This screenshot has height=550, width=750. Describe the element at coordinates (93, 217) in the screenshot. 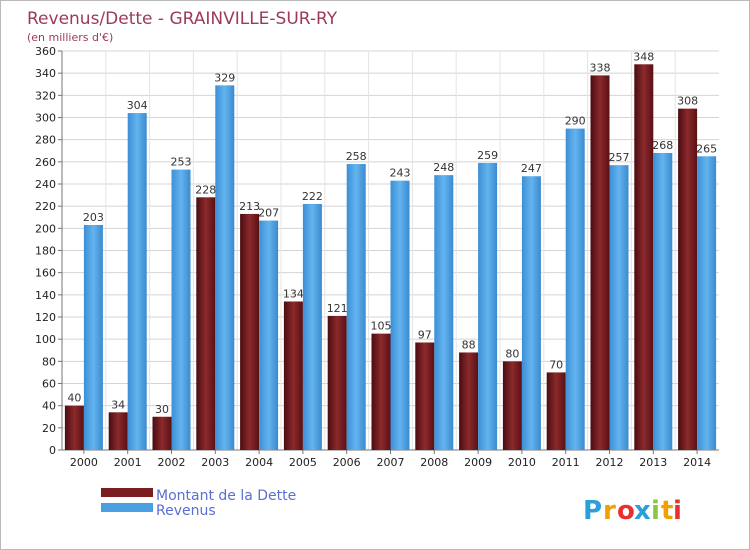

I see `data-label: 203` at that location.